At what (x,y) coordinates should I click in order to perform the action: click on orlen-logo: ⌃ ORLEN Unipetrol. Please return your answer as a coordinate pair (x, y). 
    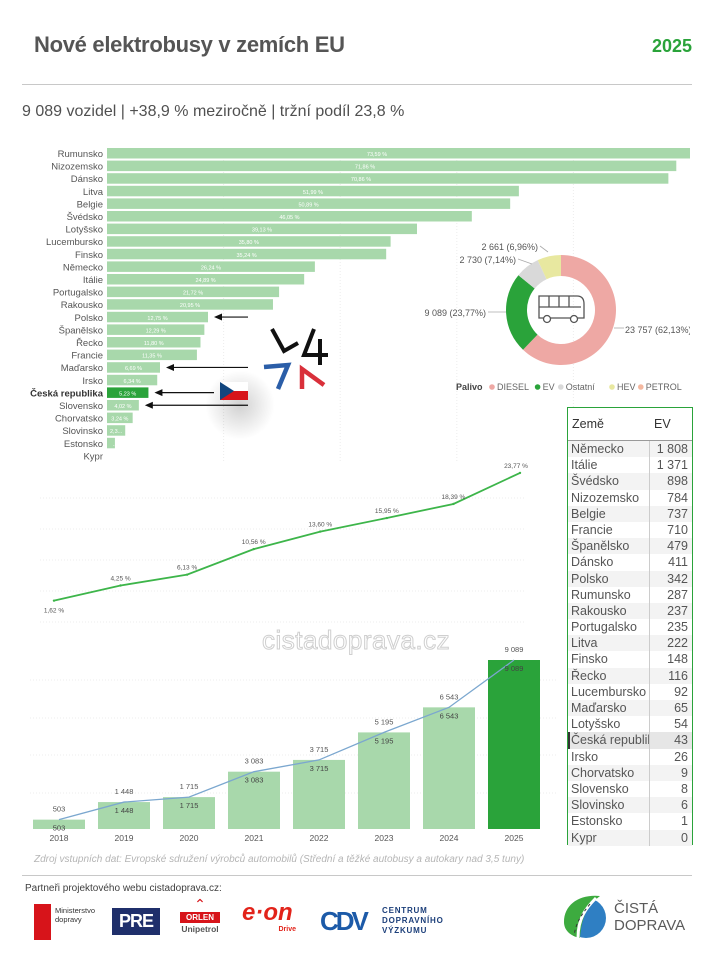
    Looking at the image, I should click on (200, 918).